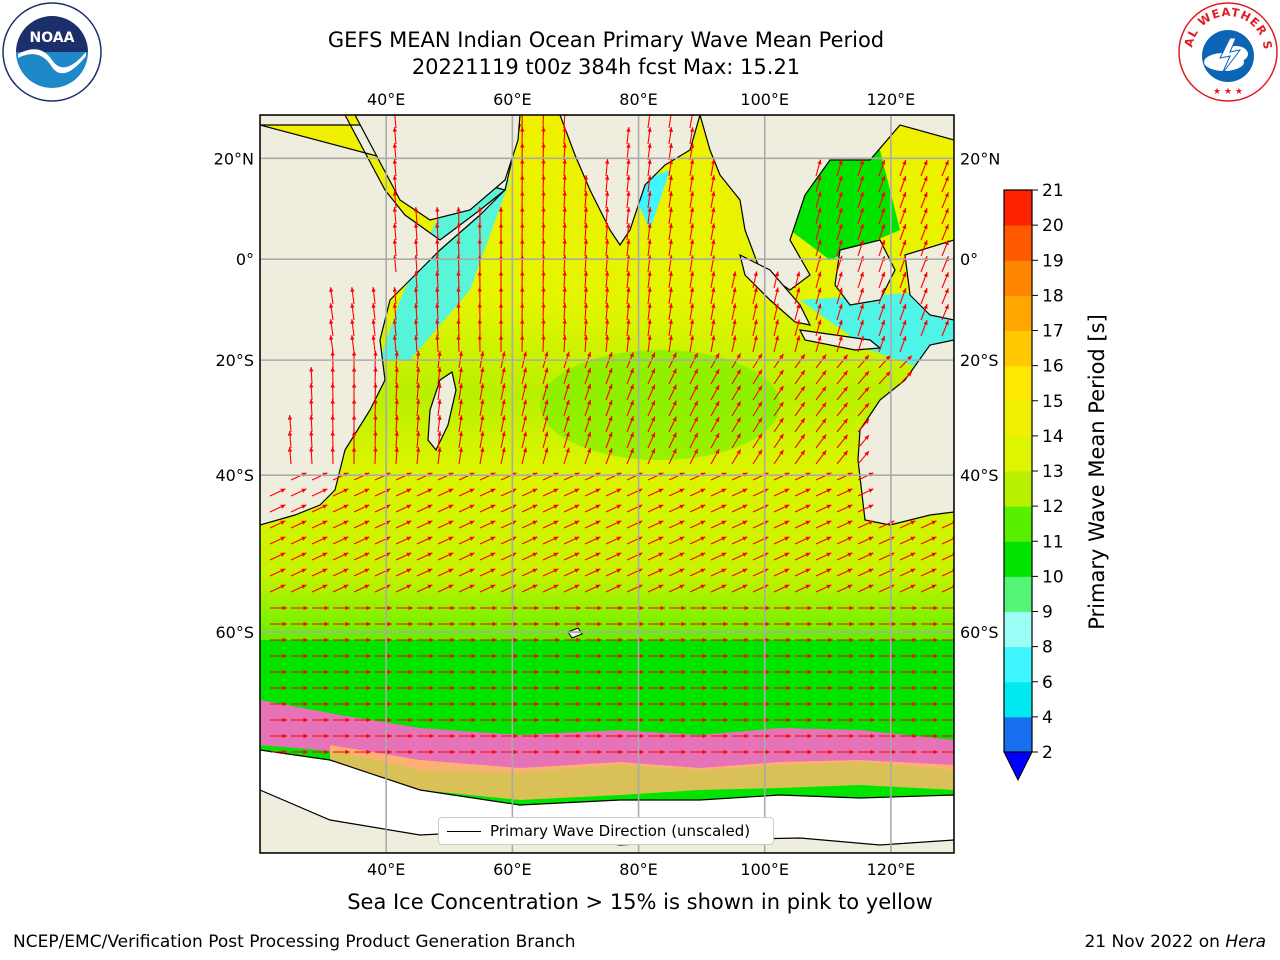 The width and height of the screenshot is (1280, 960). Describe the element at coordinates (764, 869) in the screenshot. I see `lon-tick-label: 100°E` at that location.